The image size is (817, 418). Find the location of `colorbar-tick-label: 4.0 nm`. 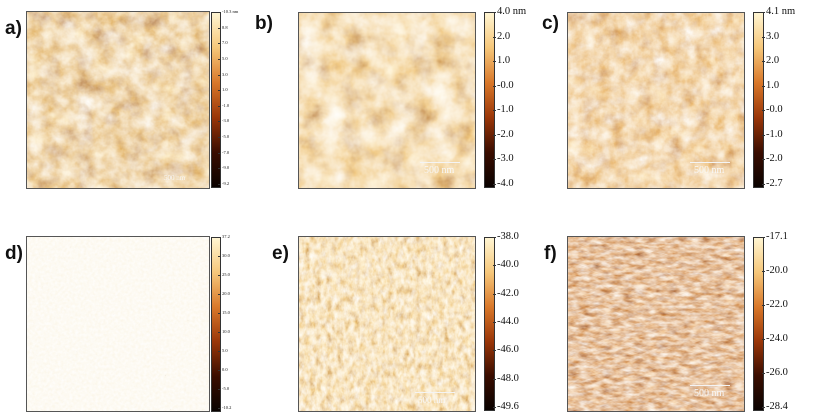

colorbar-tick-label: 4.0 nm is located at coordinates (512, 11).